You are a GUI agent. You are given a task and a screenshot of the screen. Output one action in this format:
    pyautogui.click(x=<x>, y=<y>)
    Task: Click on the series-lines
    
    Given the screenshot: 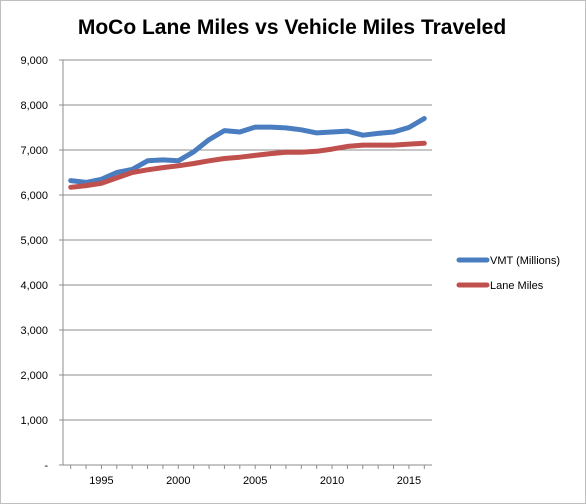 What is the action you would take?
    pyautogui.click(x=247, y=153)
    